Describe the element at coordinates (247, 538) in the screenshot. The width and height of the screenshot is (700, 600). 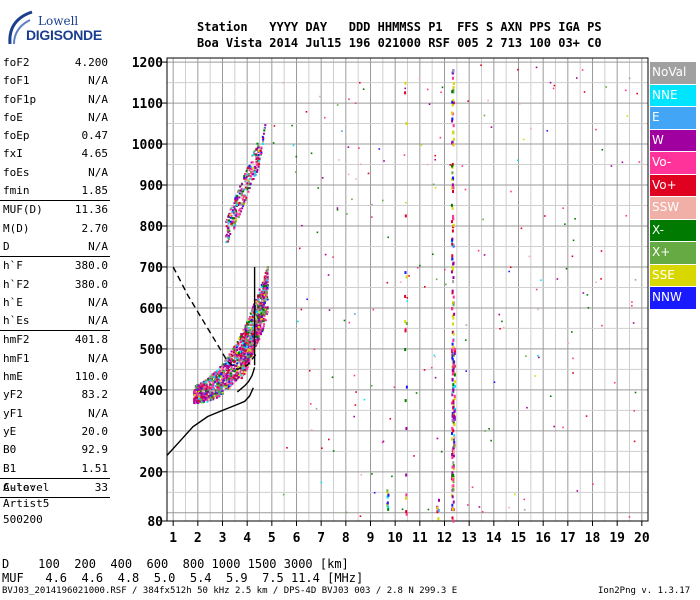
I see `x-tick-label: 4` at that location.